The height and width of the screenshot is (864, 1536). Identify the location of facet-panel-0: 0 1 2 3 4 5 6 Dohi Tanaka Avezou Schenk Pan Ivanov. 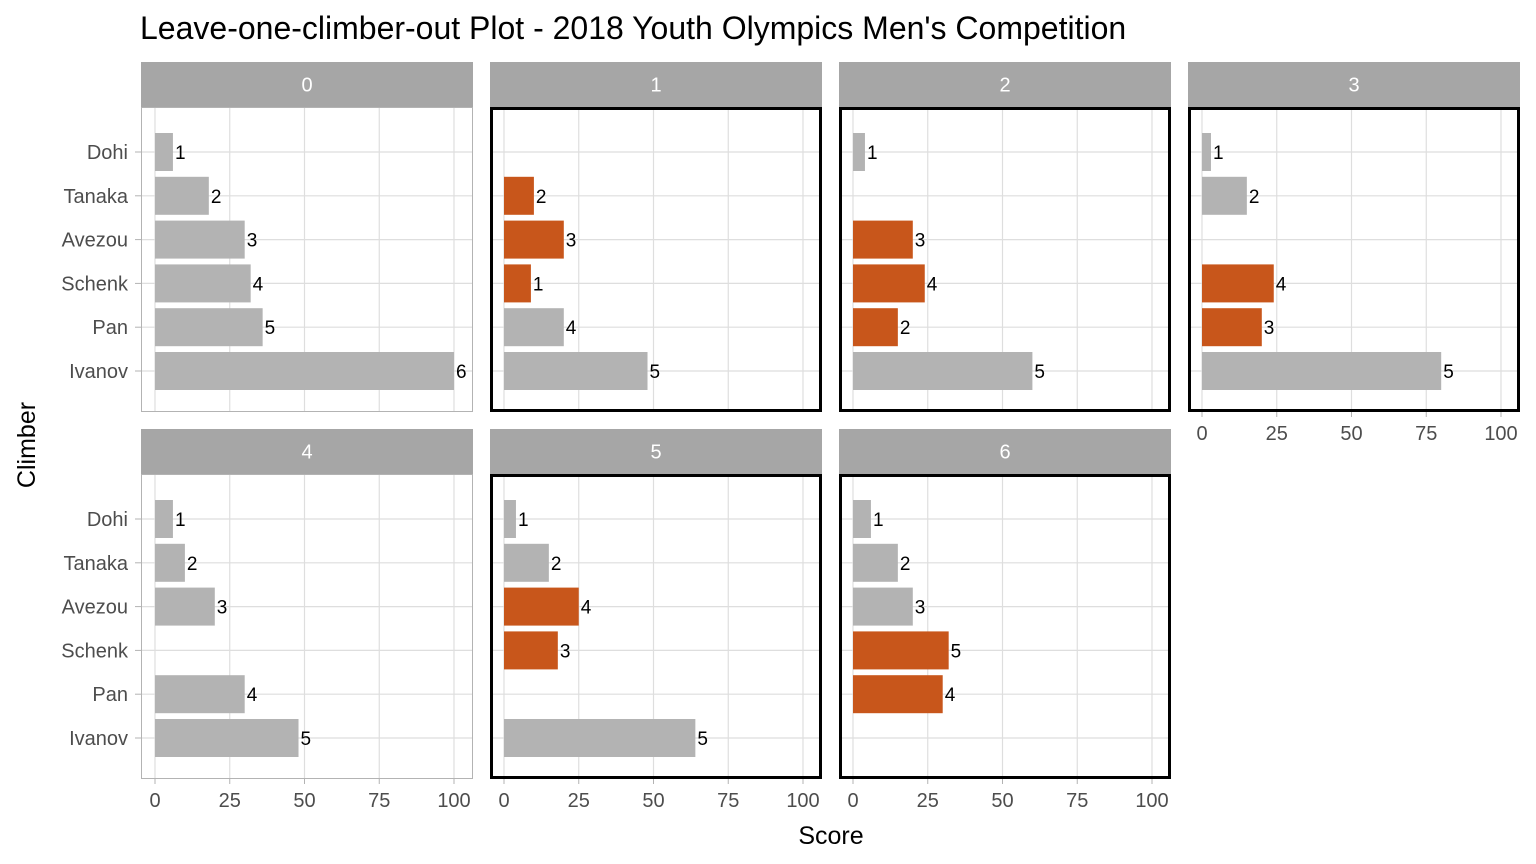
(267, 237).